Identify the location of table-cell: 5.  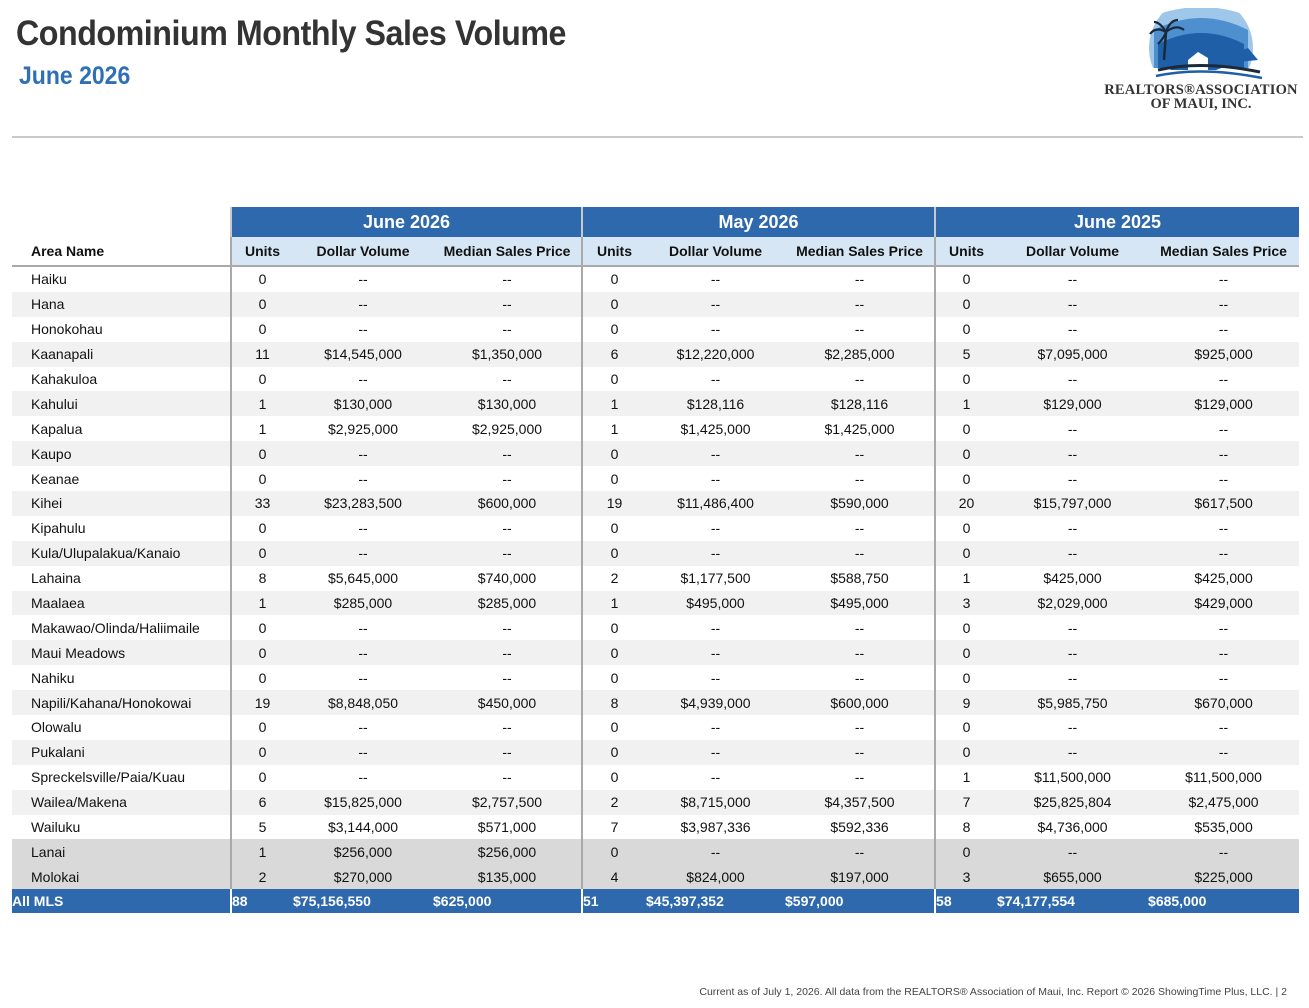
(966, 354).